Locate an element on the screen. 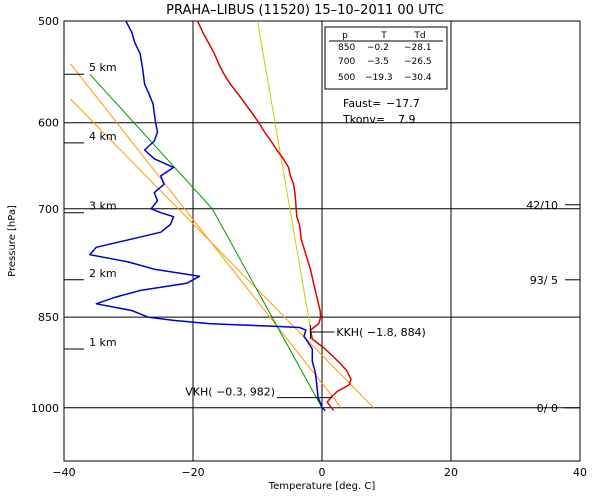 The image size is (600, 500). temperature-tick-labels: −40 −20 0 20 40 is located at coordinates (319, 472).